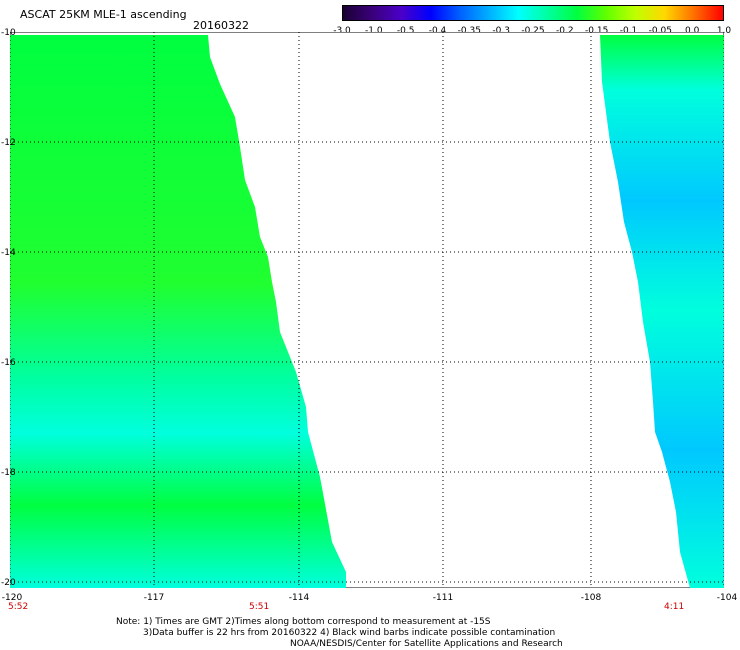 This screenshot has height=650, width=740. What do you see at coordinates (103, 14) in the screenshot?
I see `map-title: ASCAT 25KM MLE-1 ascending` at bounding box center [103, 14].